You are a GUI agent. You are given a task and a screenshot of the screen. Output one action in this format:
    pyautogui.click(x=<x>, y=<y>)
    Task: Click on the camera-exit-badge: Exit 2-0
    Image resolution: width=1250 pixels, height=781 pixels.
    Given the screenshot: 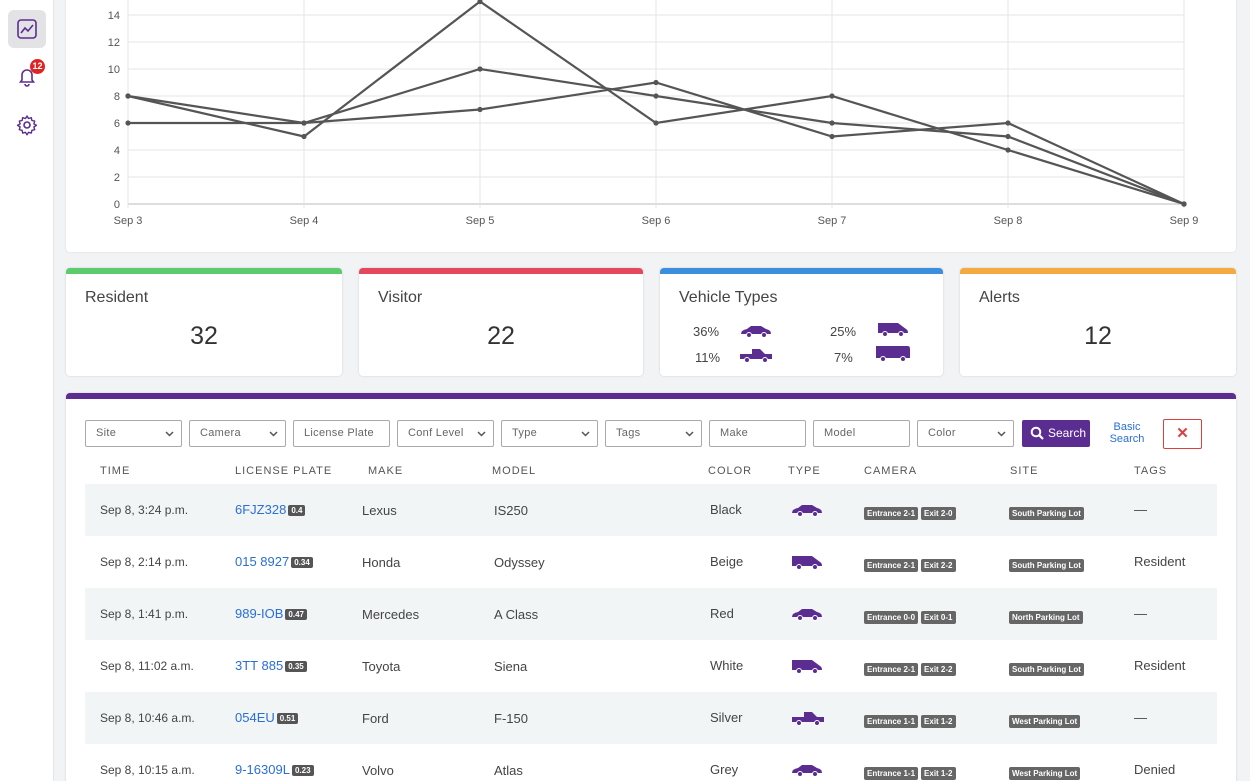 What is the action you would take?
    pyautogui.click(x=938, y=513)
    